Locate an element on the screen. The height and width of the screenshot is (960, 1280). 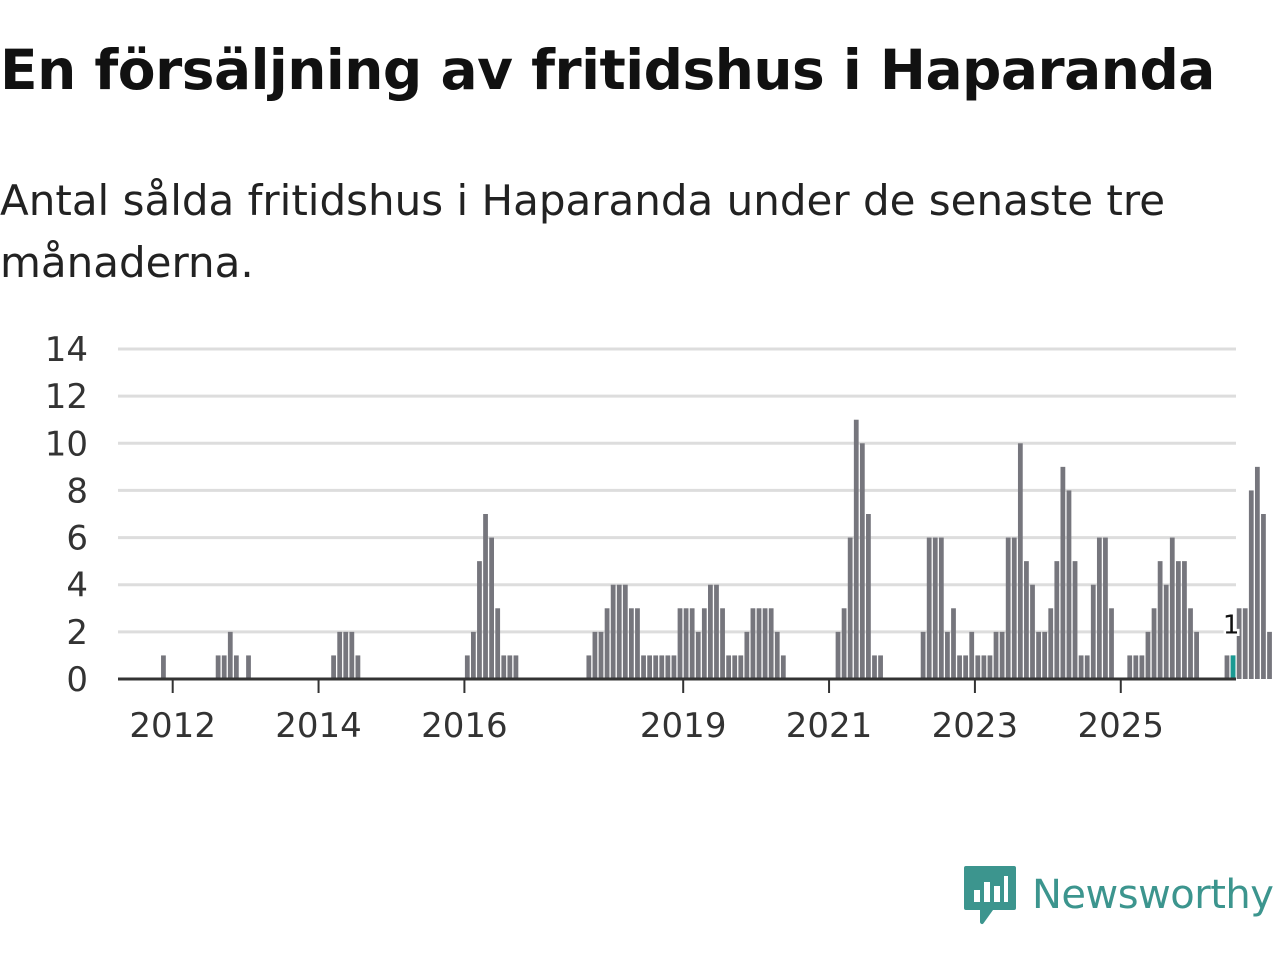
y-tick-label: 12 is located at coordinates (66, 397).